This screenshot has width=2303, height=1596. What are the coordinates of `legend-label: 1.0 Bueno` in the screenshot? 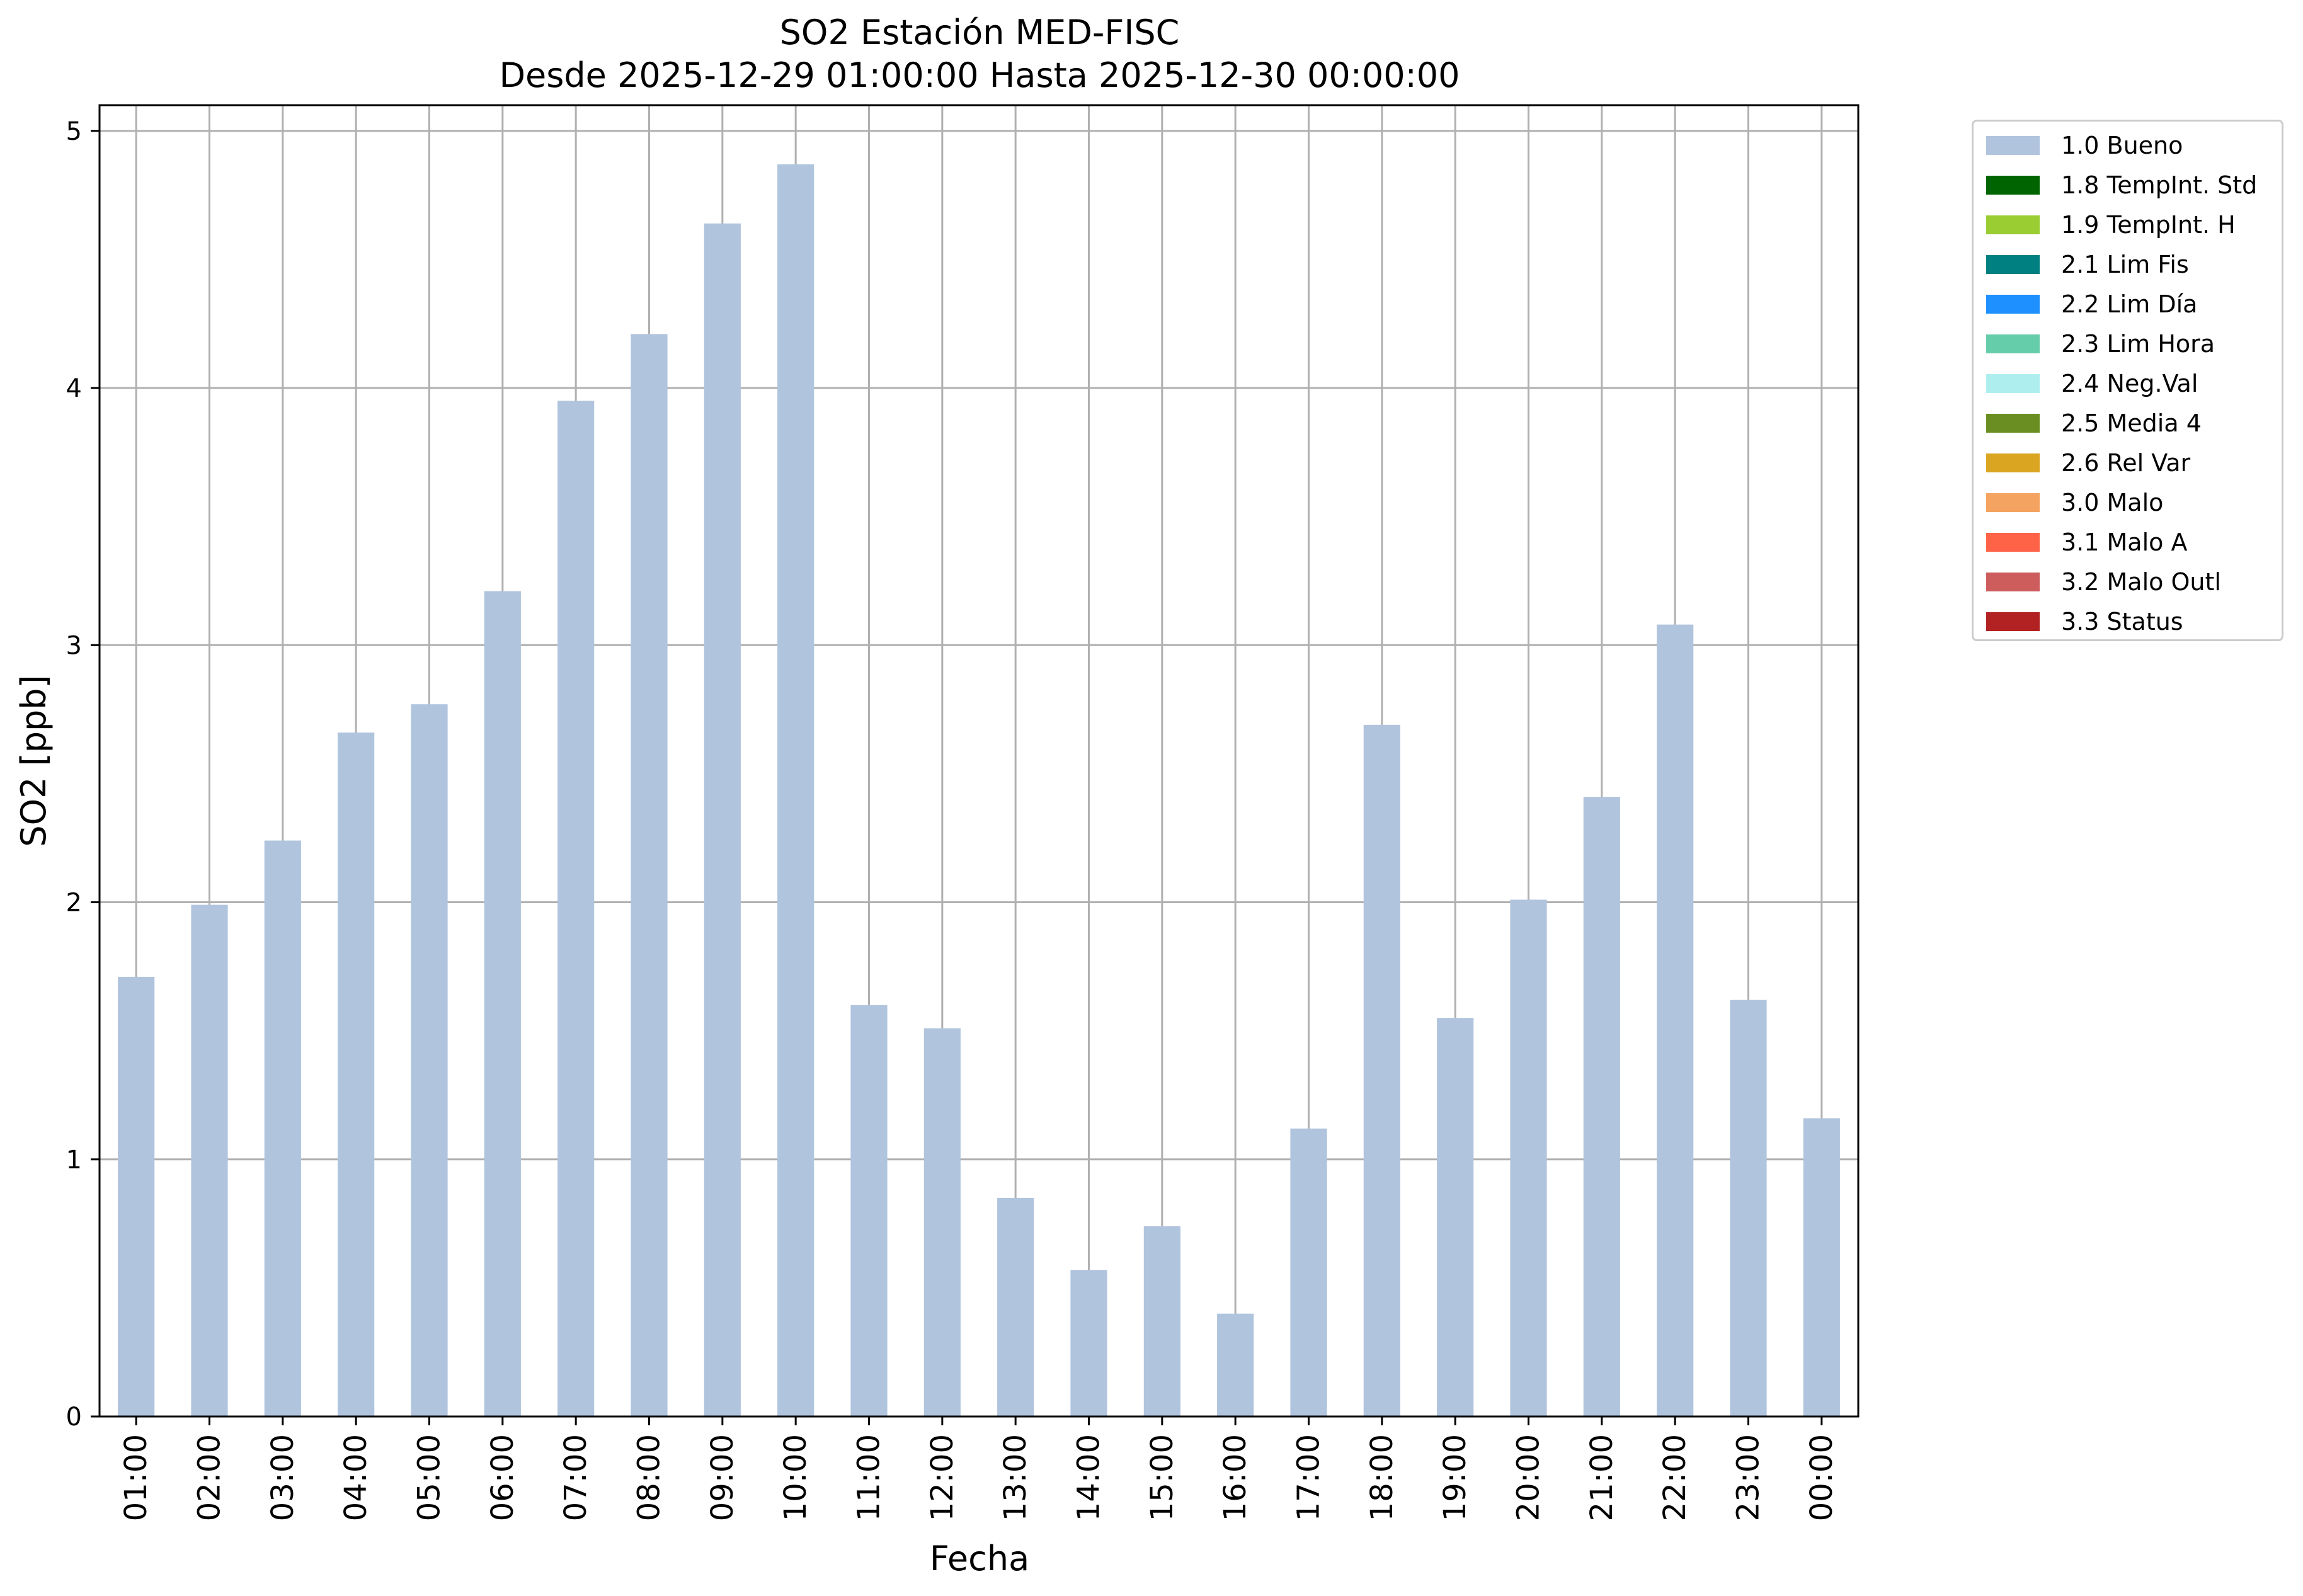 It's located at (2122, 145).